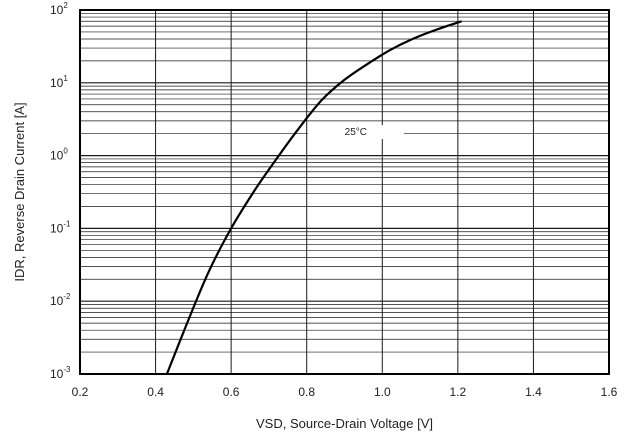 The height and width of the screenshot is (439, 636). Describe the element at coordinates (60, 191) in the screenshot. I see `y-tick-labels: 10⁻³ 10⁻² 10⁻¹ 10⁰ 10¹ 10²` at that location.